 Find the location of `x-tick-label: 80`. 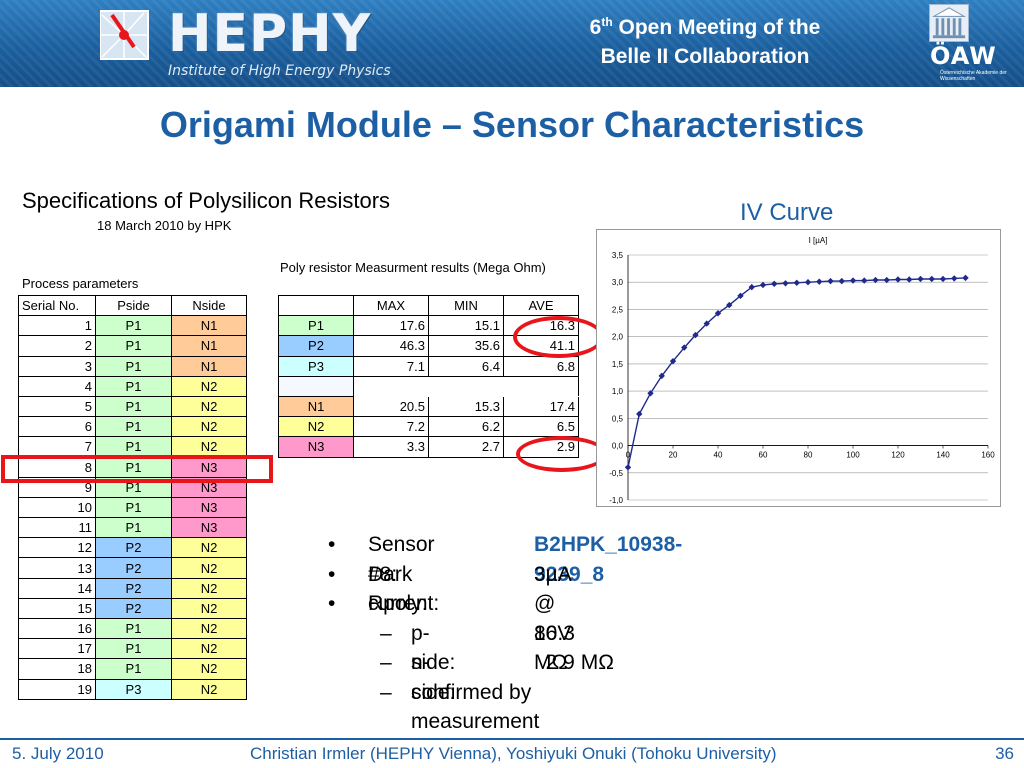

x-tick-label: 80 is located at coordinates (808, 455).